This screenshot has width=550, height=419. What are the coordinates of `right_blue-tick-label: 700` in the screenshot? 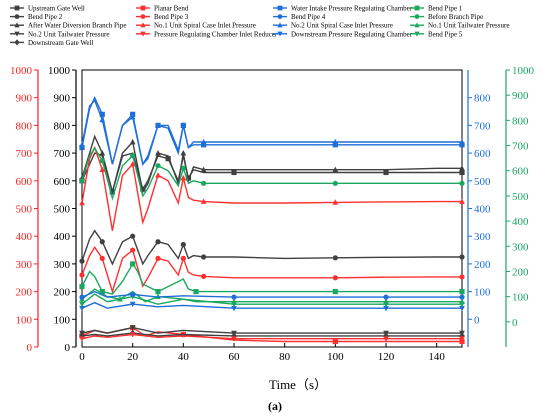 It's located at (482, 126).